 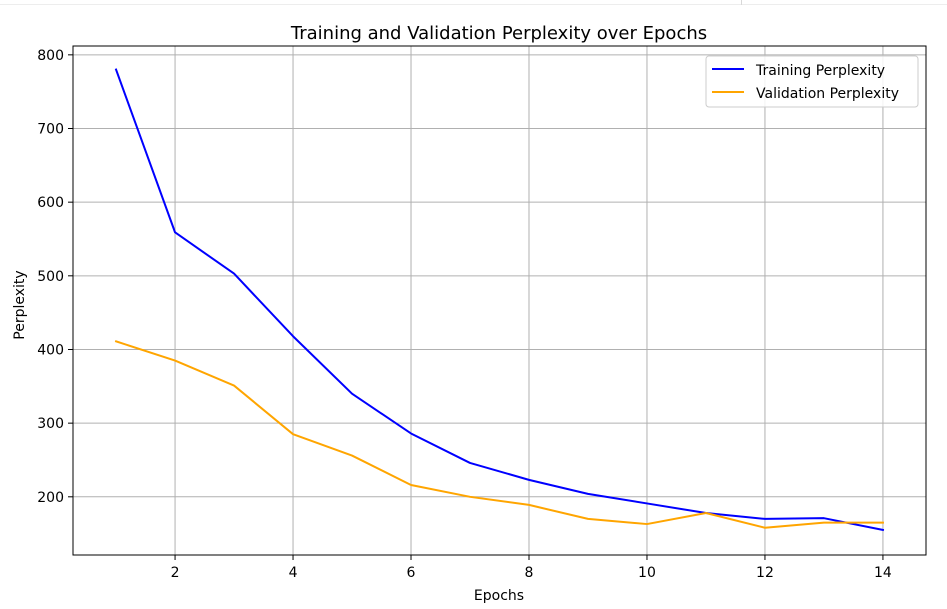 I want to click on y-tick-label: 500, so click(x=50, y=277).